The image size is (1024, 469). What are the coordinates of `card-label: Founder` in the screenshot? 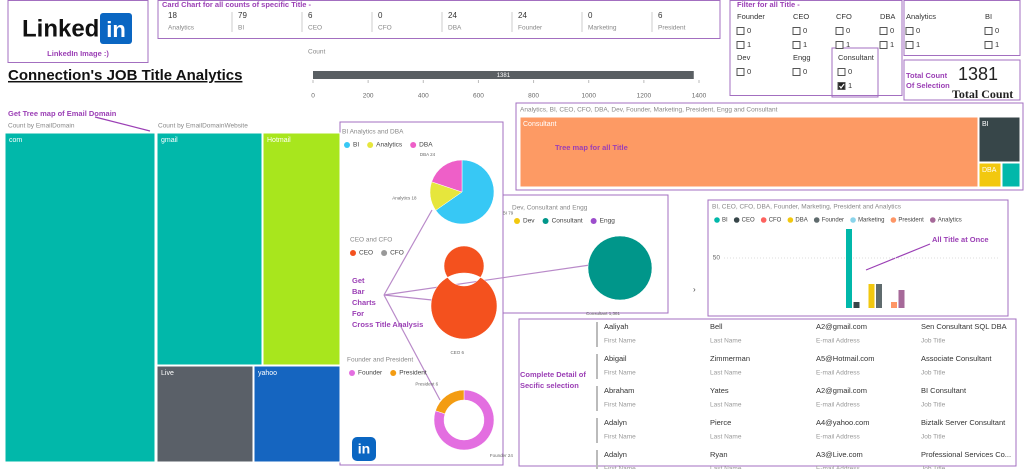 It's located at (530, 28).